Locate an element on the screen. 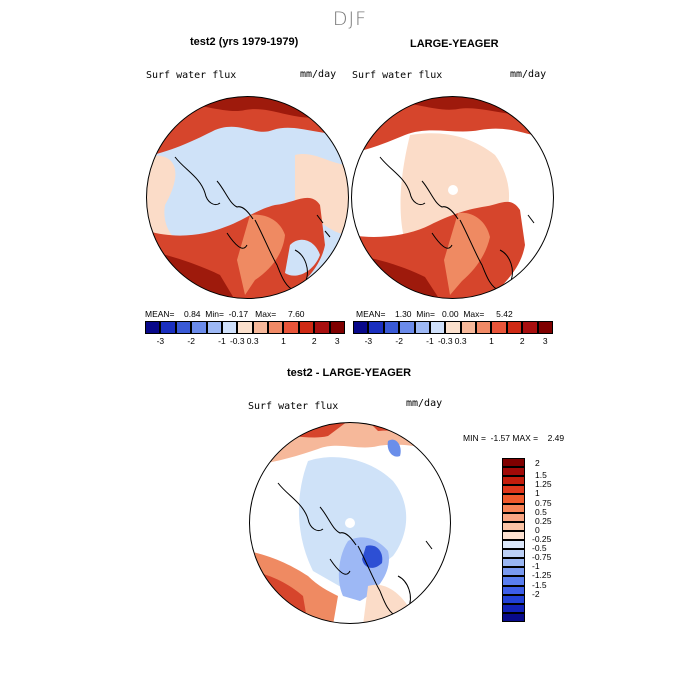  colorbar-tick-label: 0.25 is located at coordinates (543, 520).